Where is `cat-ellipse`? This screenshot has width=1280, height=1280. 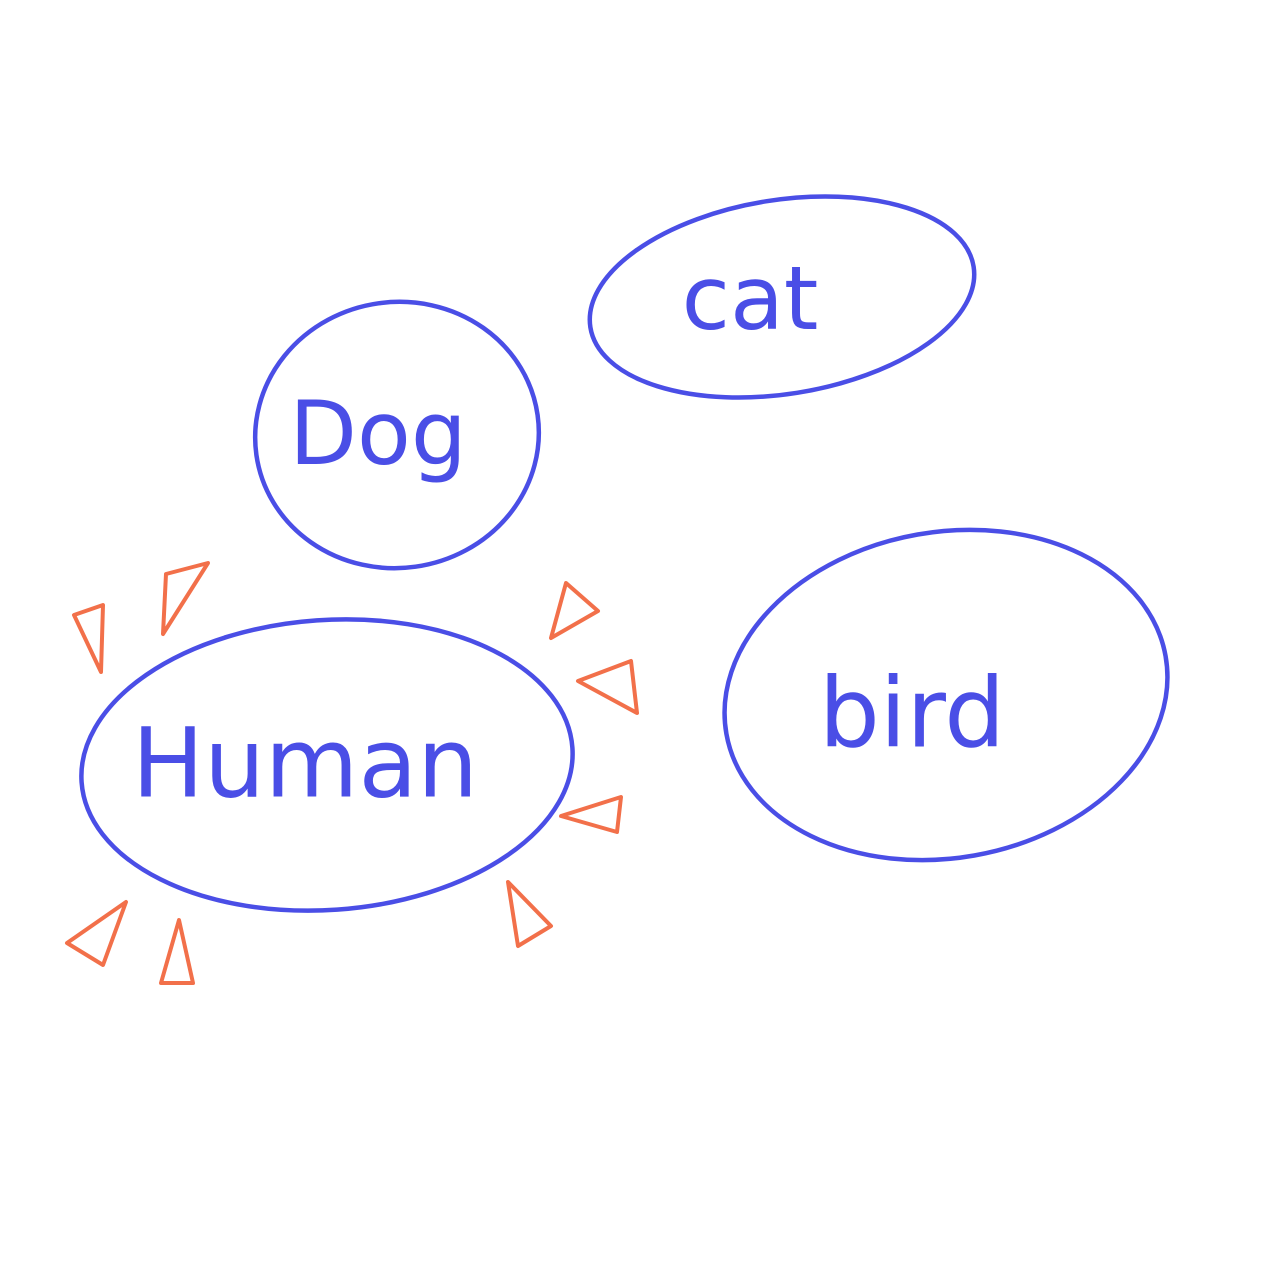
cat-ellipse is located at coordinates (782, 297).